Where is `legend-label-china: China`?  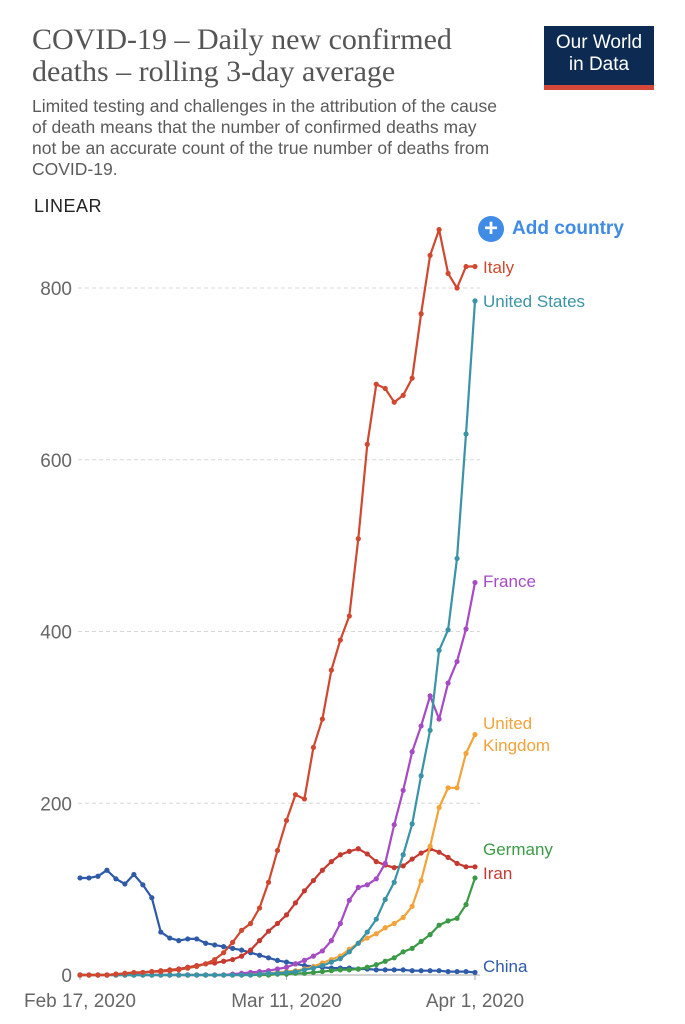 legend-label-china: China is located at coordinates (505, 966).